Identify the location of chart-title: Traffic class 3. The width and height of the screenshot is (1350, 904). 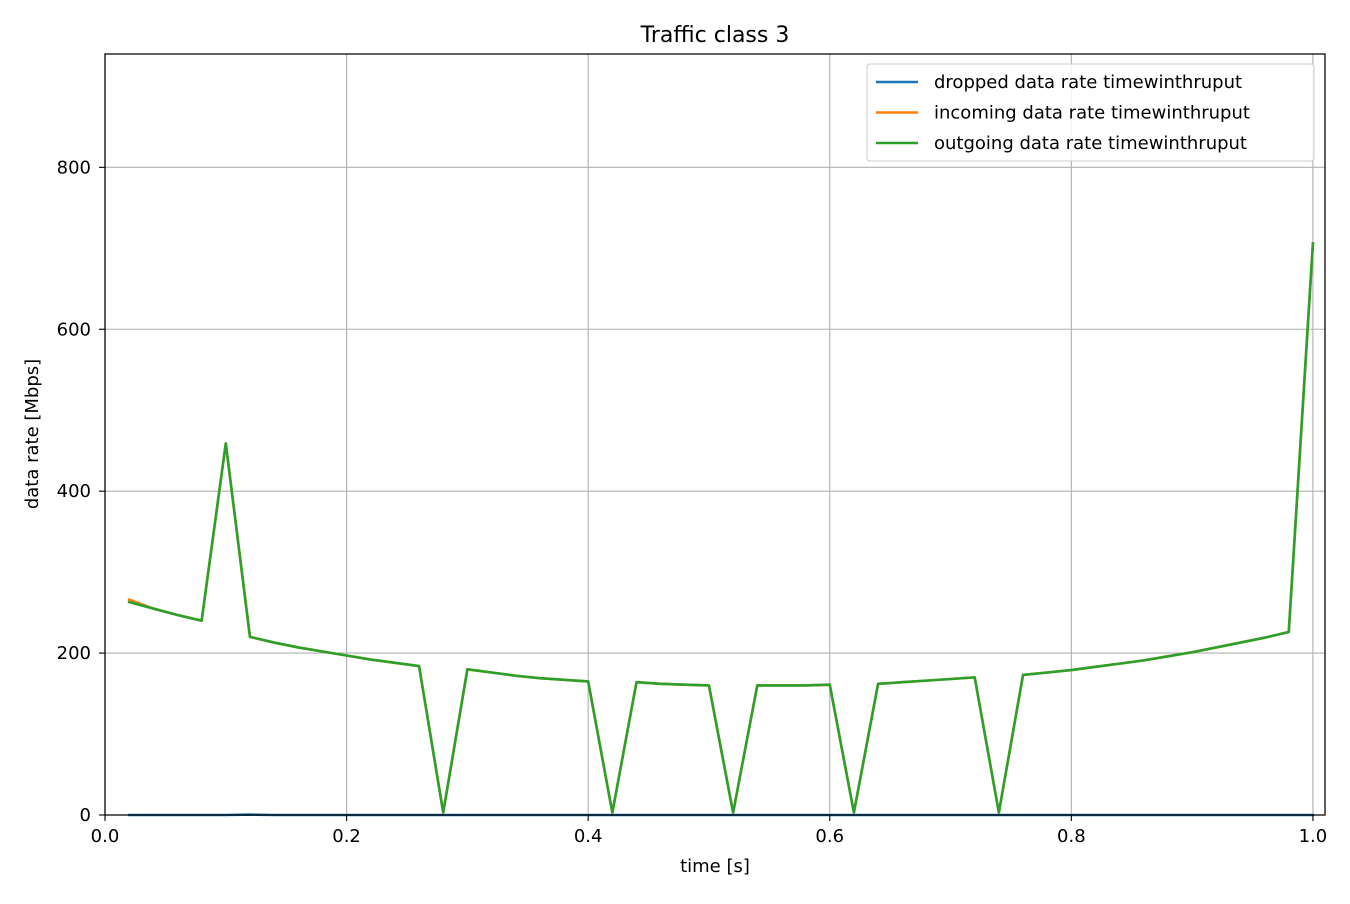
(715, 35).